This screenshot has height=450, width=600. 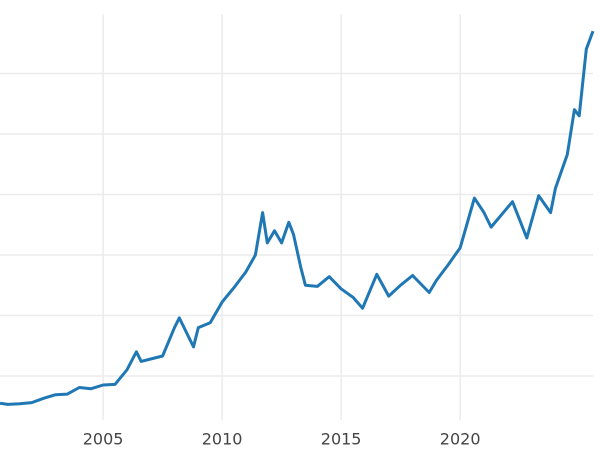 What do you see at coordinates (103, 439) in the screenshot?
I see `x-tick-label: 2005` at bounding box center [103, 439].